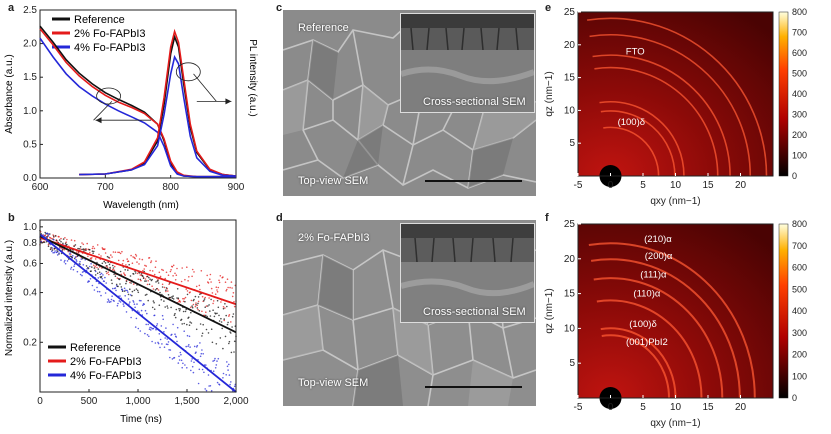  Describe the element at coordinates (570, 294) in the screenshot. I see `y-tick-label-f-2: 15` at that location.